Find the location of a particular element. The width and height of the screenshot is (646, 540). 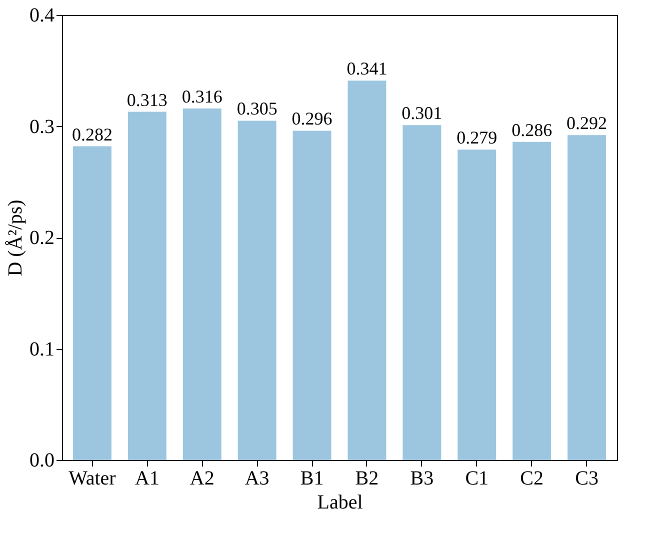

data-label: 0.301 is located at coordinates (422, 113).